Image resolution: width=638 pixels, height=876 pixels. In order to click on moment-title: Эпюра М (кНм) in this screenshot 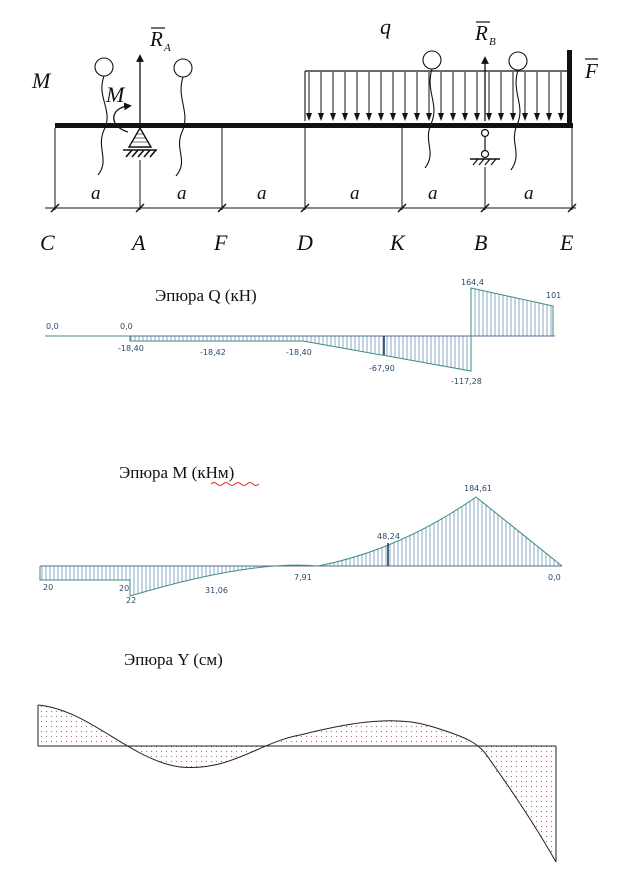, I will do `click(176, 472)`.